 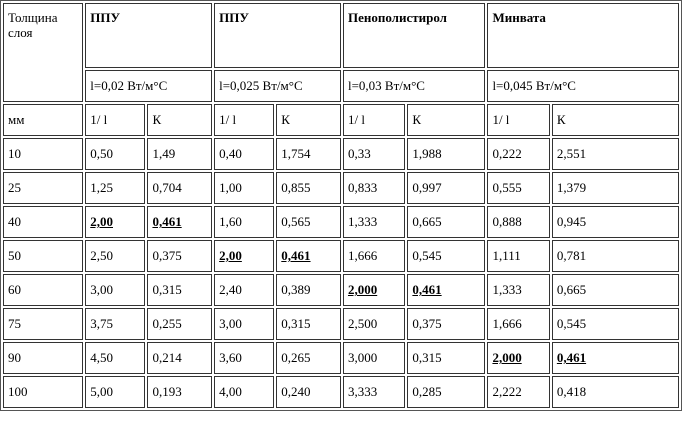 What do you see at coordinates (414, 35) in the screenshot?
I see `material-name-polystyrene: Пенополистирол` at bounding box center [414, 35].